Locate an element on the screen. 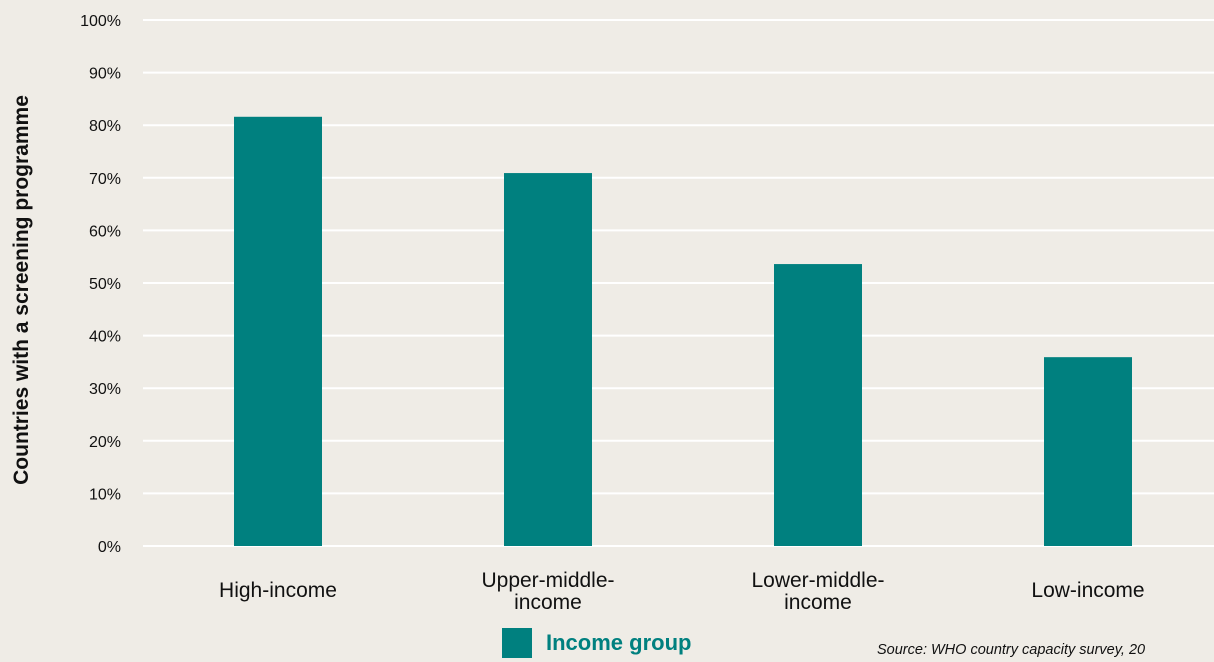  y-tick-label: 30% is located at coordinates (105, 389).